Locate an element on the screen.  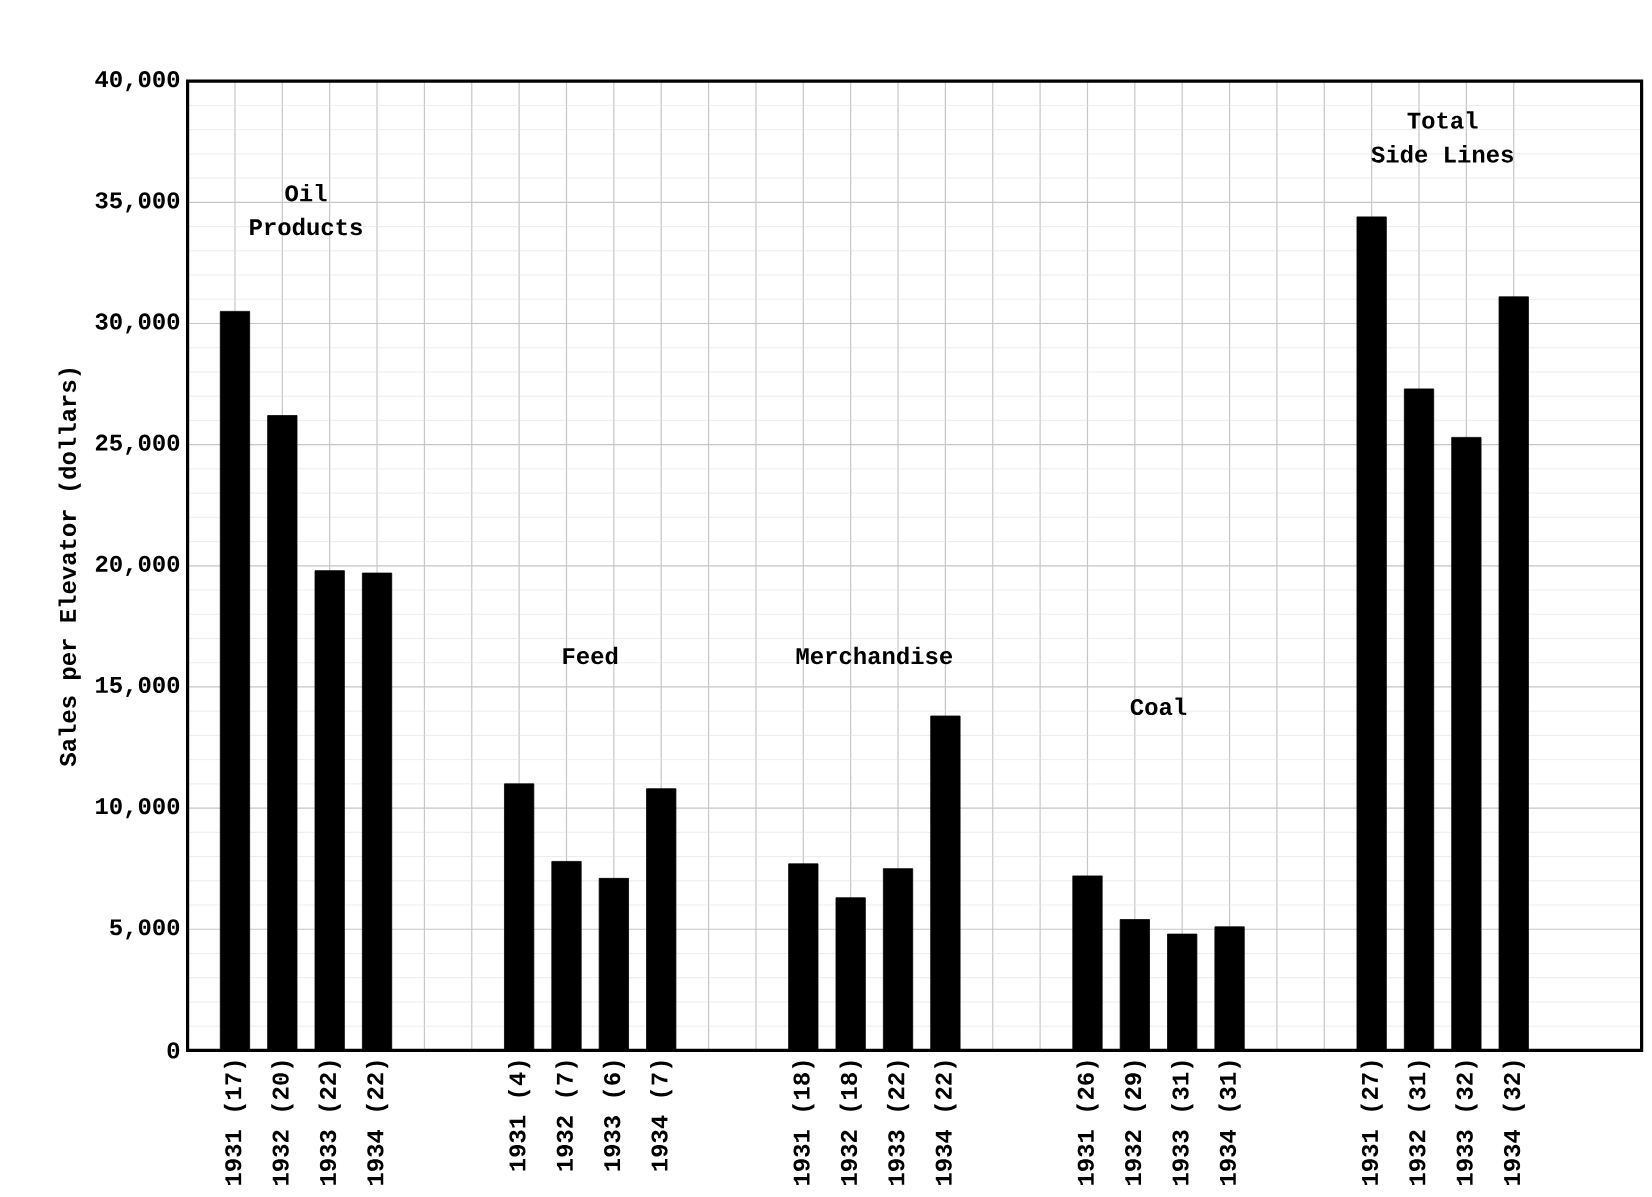
y-tick-label: 15,000 is located at coordinates (138, 687).